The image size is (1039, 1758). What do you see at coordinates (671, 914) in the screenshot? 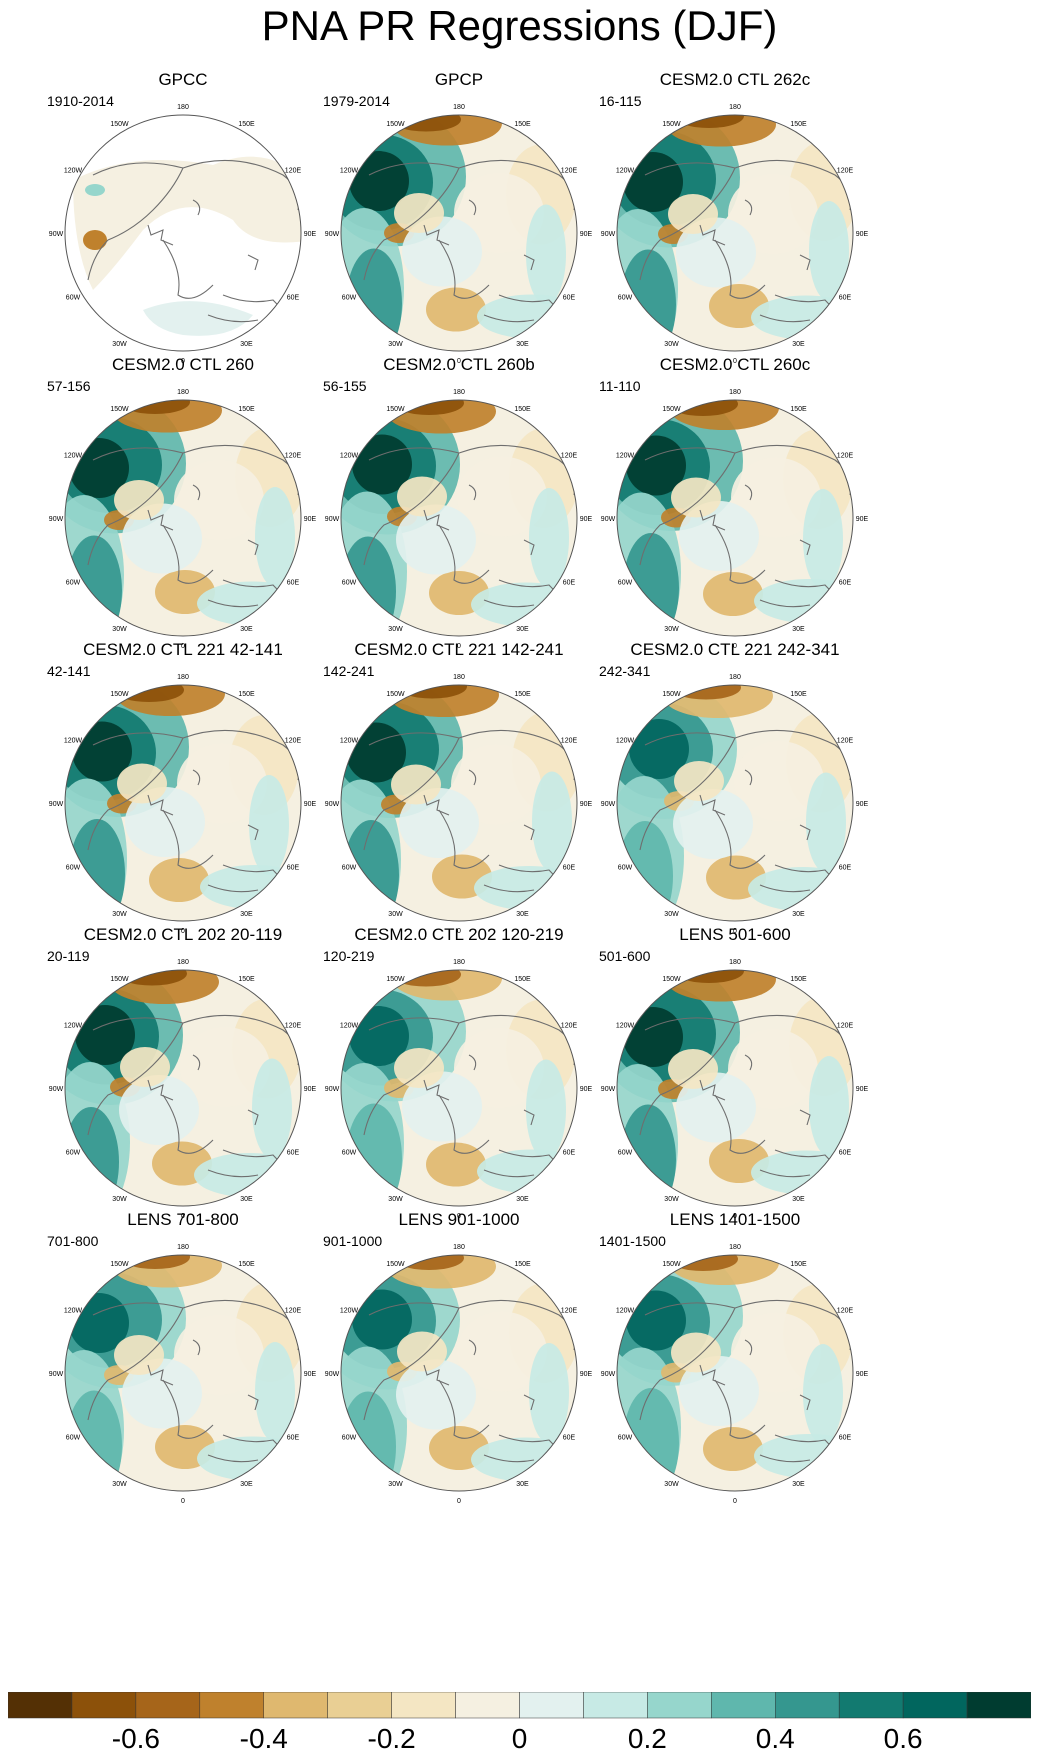
I see `longitude-label: 30W` at bounding box center [671, 914].